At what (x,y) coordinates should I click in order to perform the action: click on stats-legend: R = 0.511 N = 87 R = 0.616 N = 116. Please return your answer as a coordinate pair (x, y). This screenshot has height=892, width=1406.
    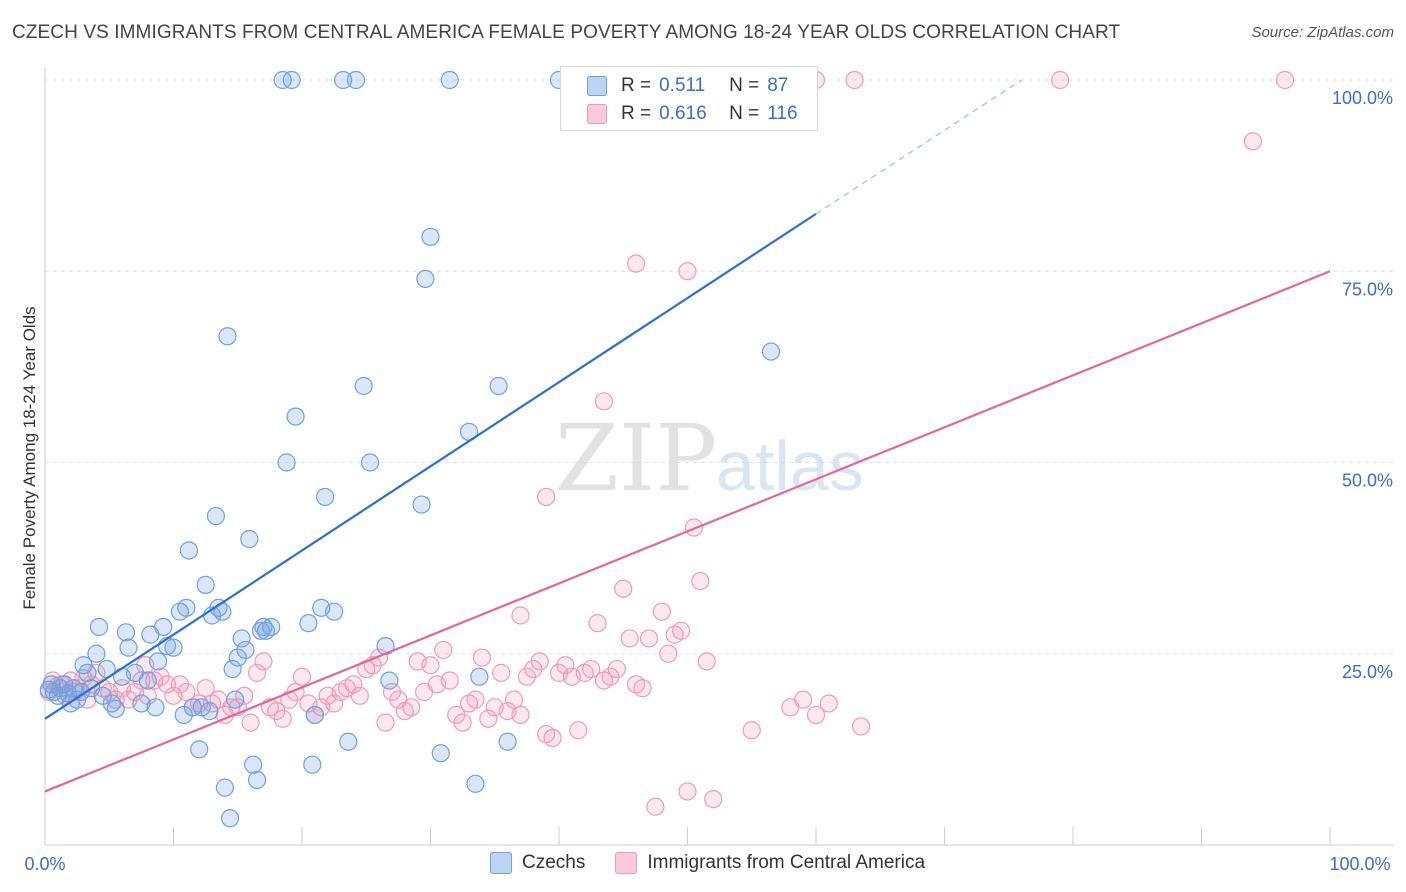
    Looking at the image, I should click on (689, 98).